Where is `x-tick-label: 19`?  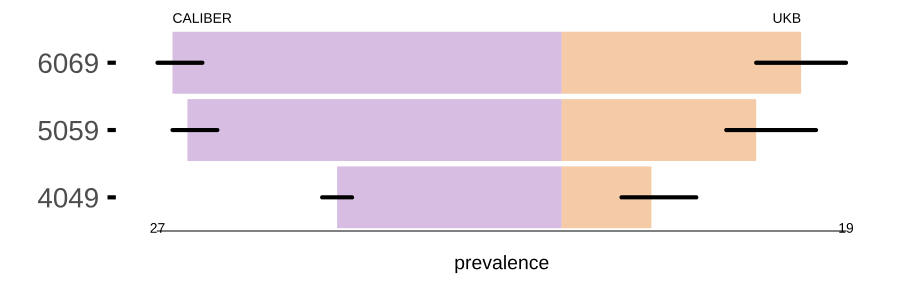 x-tick-label: 19 is located at coordinates (846, 228).